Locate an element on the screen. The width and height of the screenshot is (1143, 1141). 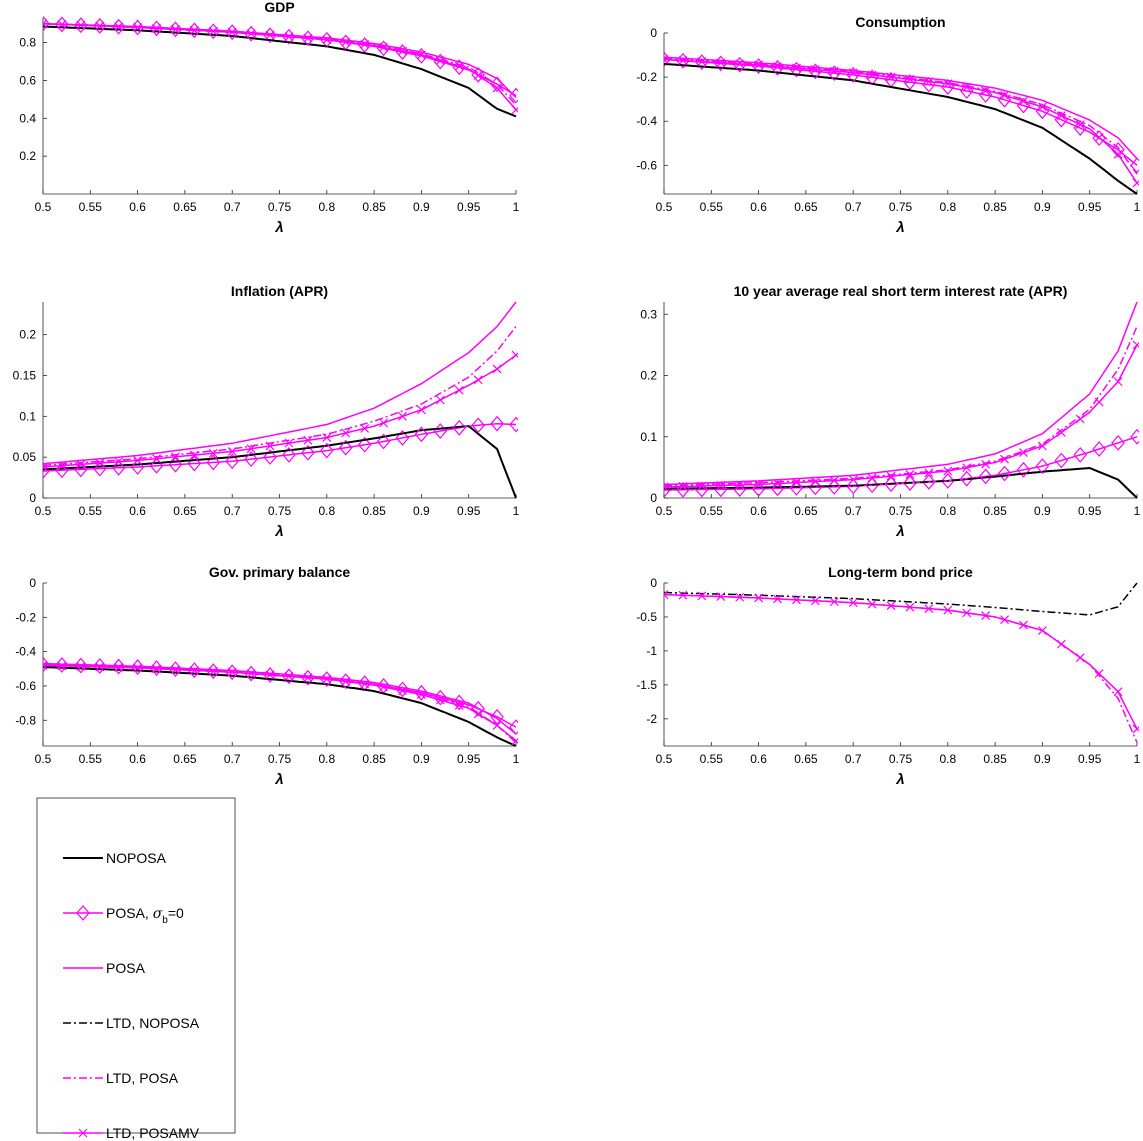
x-tick-label: 1 is located at coordinates (1137, 759).